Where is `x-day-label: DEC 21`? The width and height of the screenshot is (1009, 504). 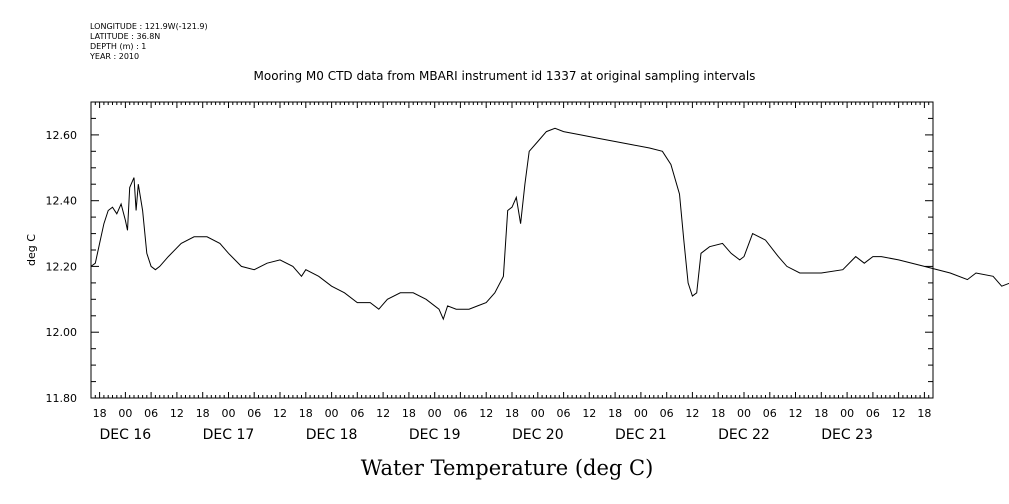 x-day-label: DEC 21 is located at coordinates (641, 435).